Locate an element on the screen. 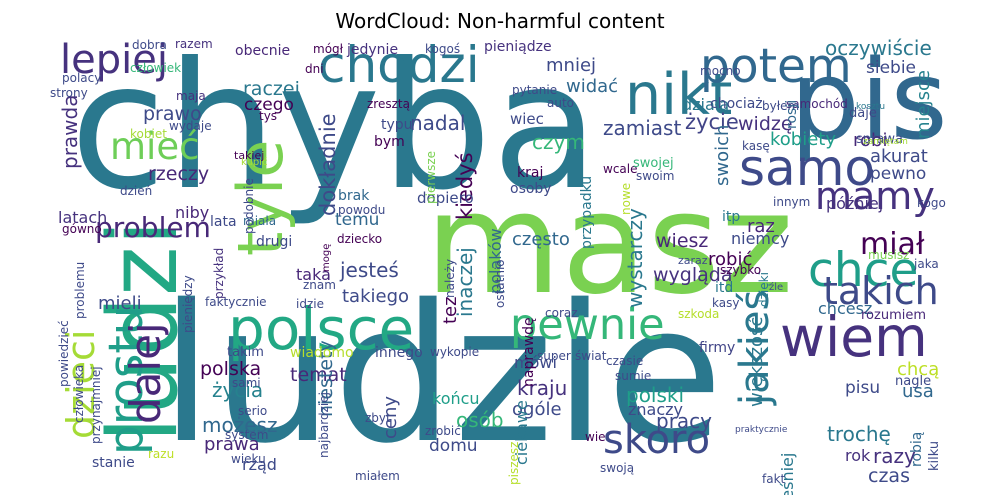 This screenshot has width=1000, height=500. word-80: domu is located at coordinates (453, 446).